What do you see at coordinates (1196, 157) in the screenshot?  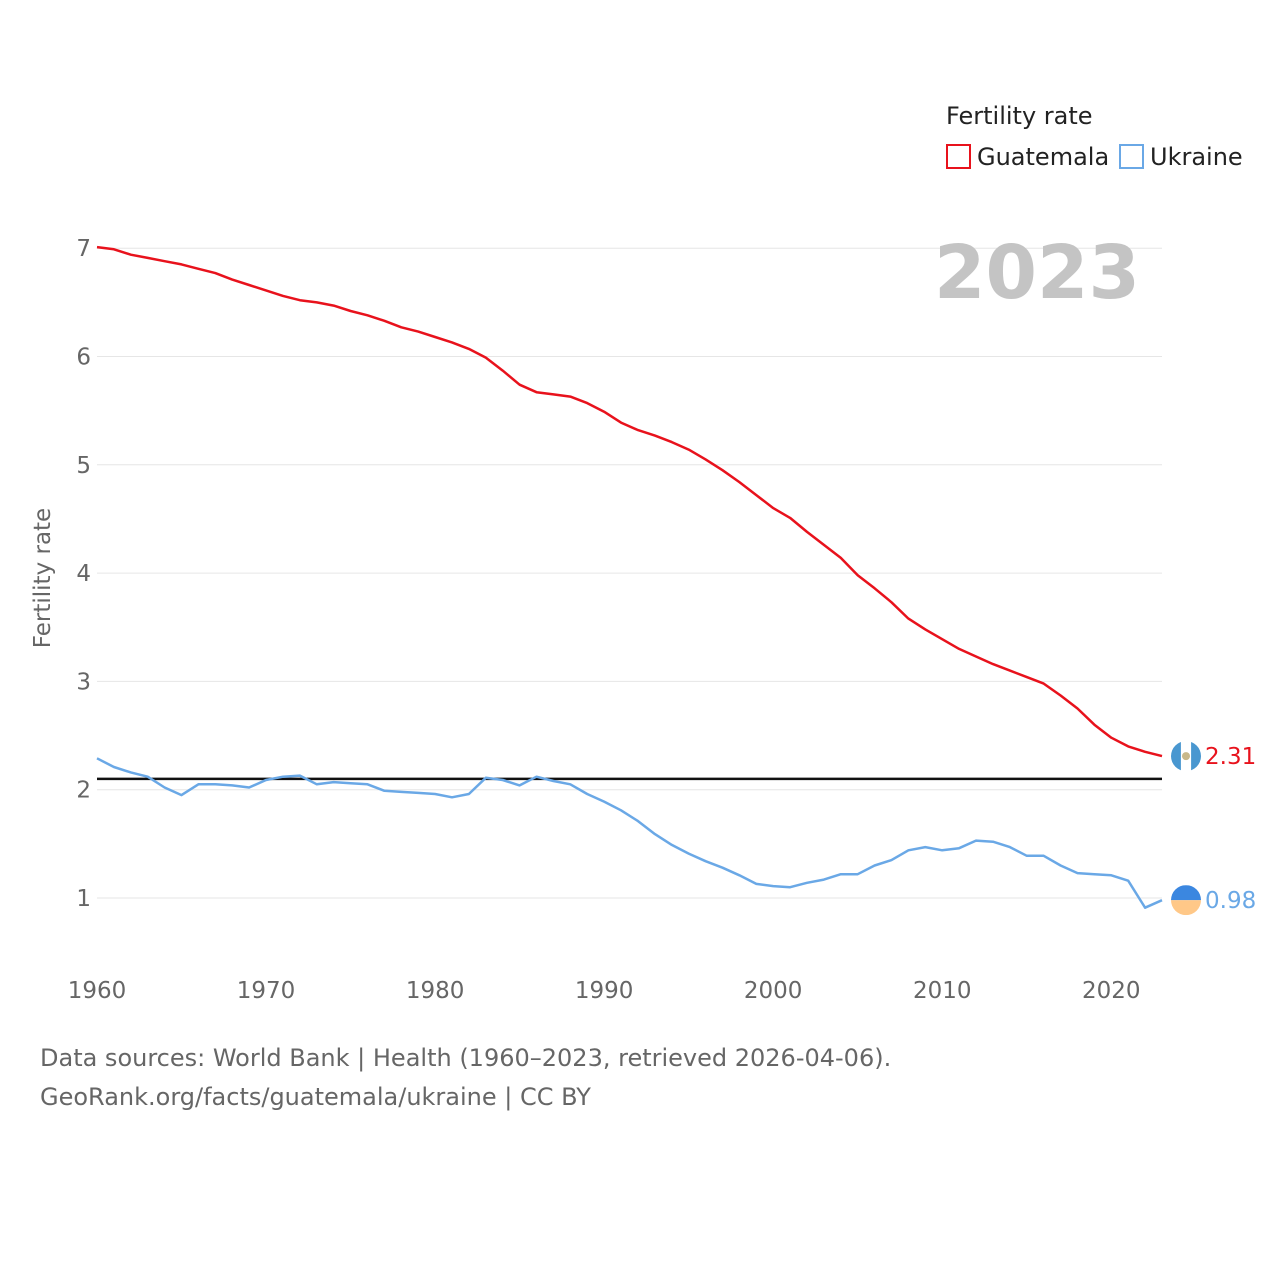 I see `legend-label-ukraine: Ukraine` at bounding box center [1196, 157].